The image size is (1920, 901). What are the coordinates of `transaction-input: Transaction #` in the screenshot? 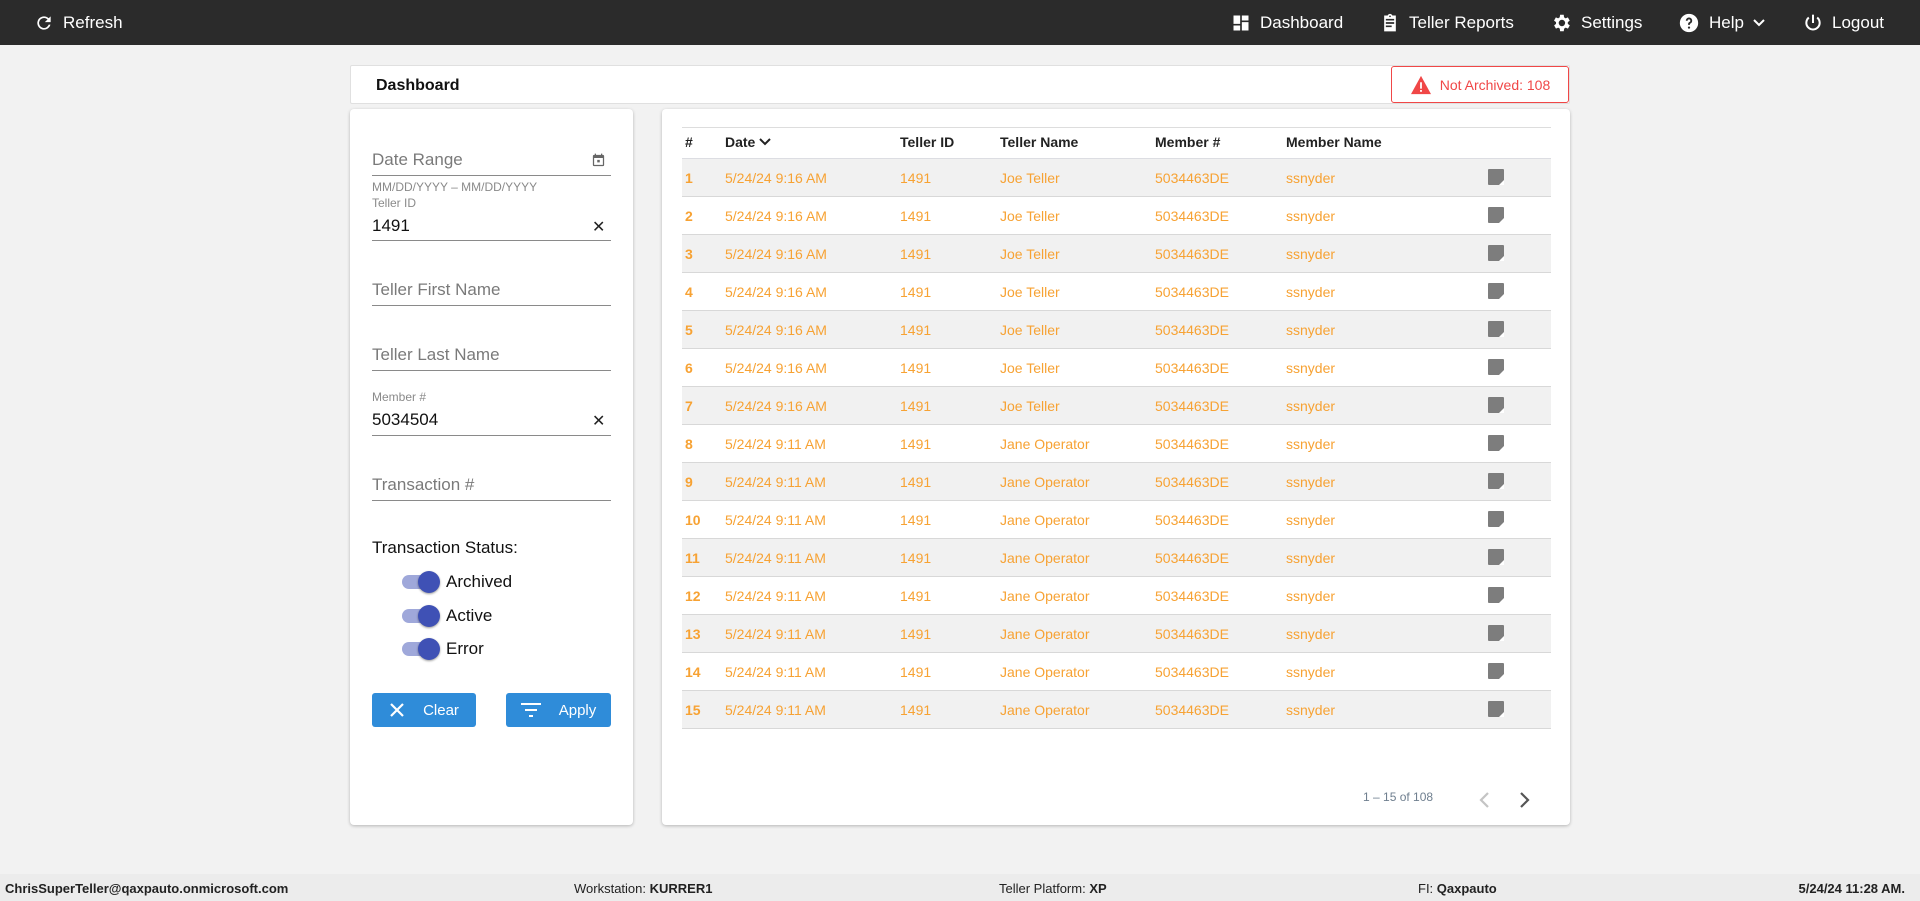 It's located at (423, 484).